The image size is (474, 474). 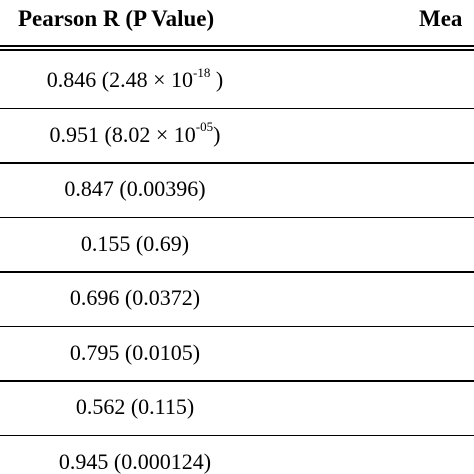 I want to click on table-row: 0.847 (0.00396), so click(x=237, y=189).